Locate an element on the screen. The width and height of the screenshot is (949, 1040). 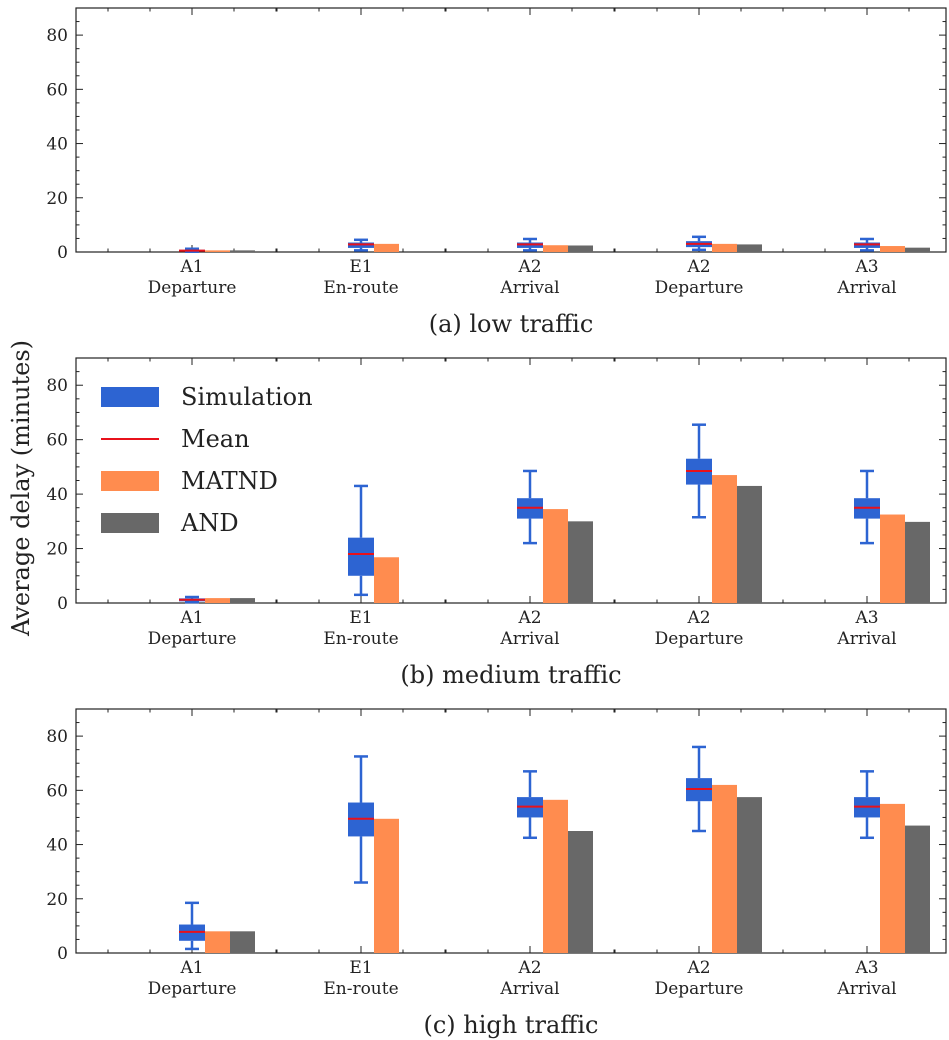
box-iqr is located at coordinates (361, 556).